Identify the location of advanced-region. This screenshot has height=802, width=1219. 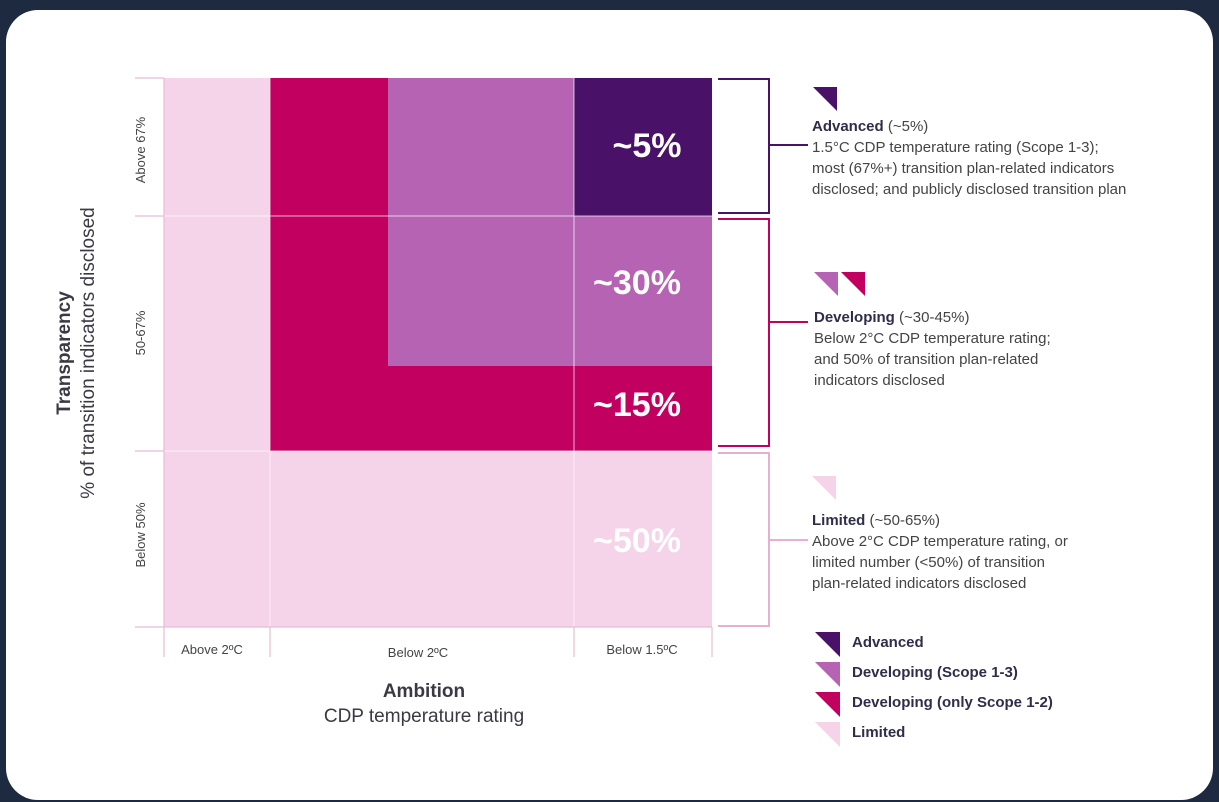
(643, 147).